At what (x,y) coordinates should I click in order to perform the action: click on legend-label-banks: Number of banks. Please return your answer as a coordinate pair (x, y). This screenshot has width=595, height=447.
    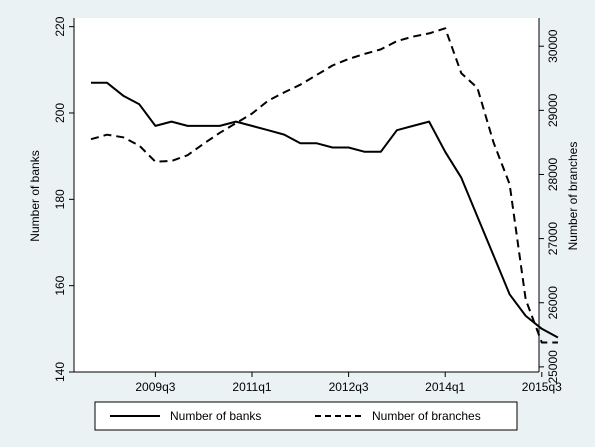
    Looking at the image, I should click on (215, 416).